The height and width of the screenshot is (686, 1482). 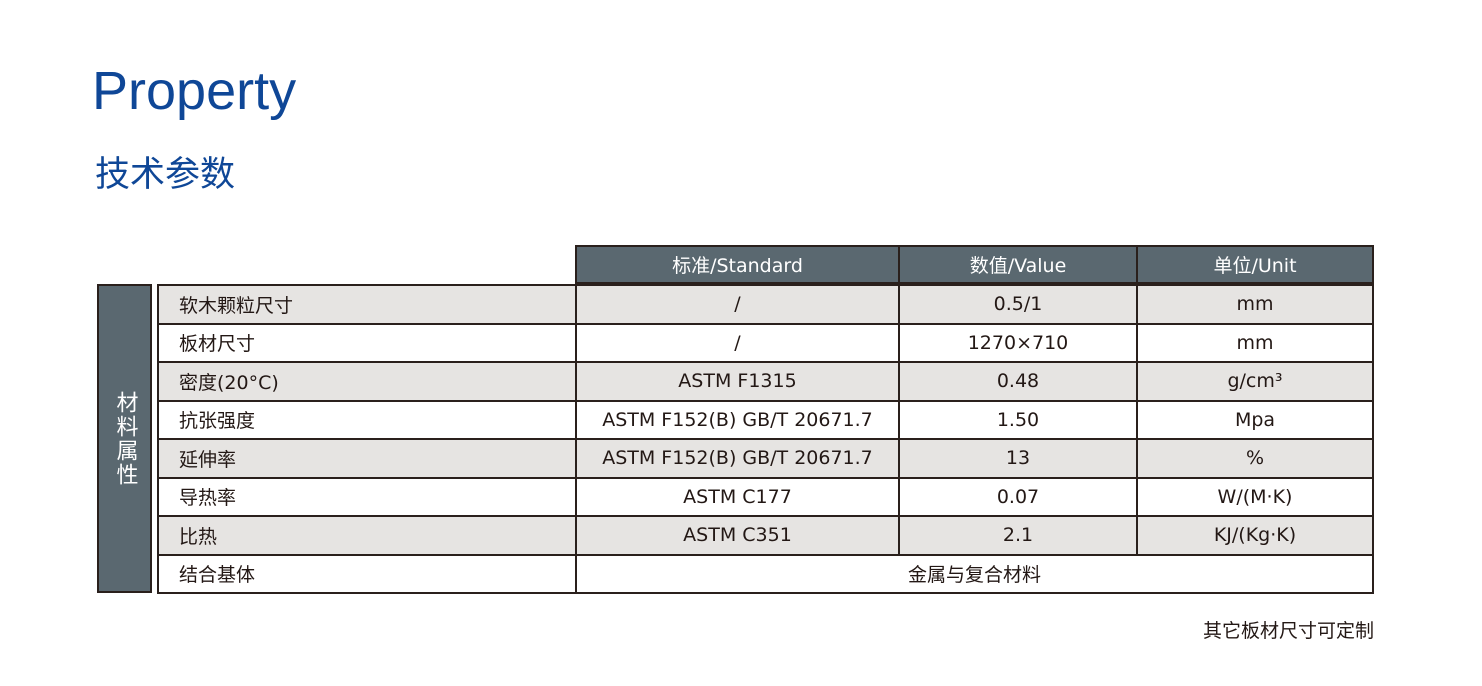 What do you see at coordinates (1255, 496) in the screenshot?
I see `cell-unit: W/(M·K)` at bounding box center [1255, 496].